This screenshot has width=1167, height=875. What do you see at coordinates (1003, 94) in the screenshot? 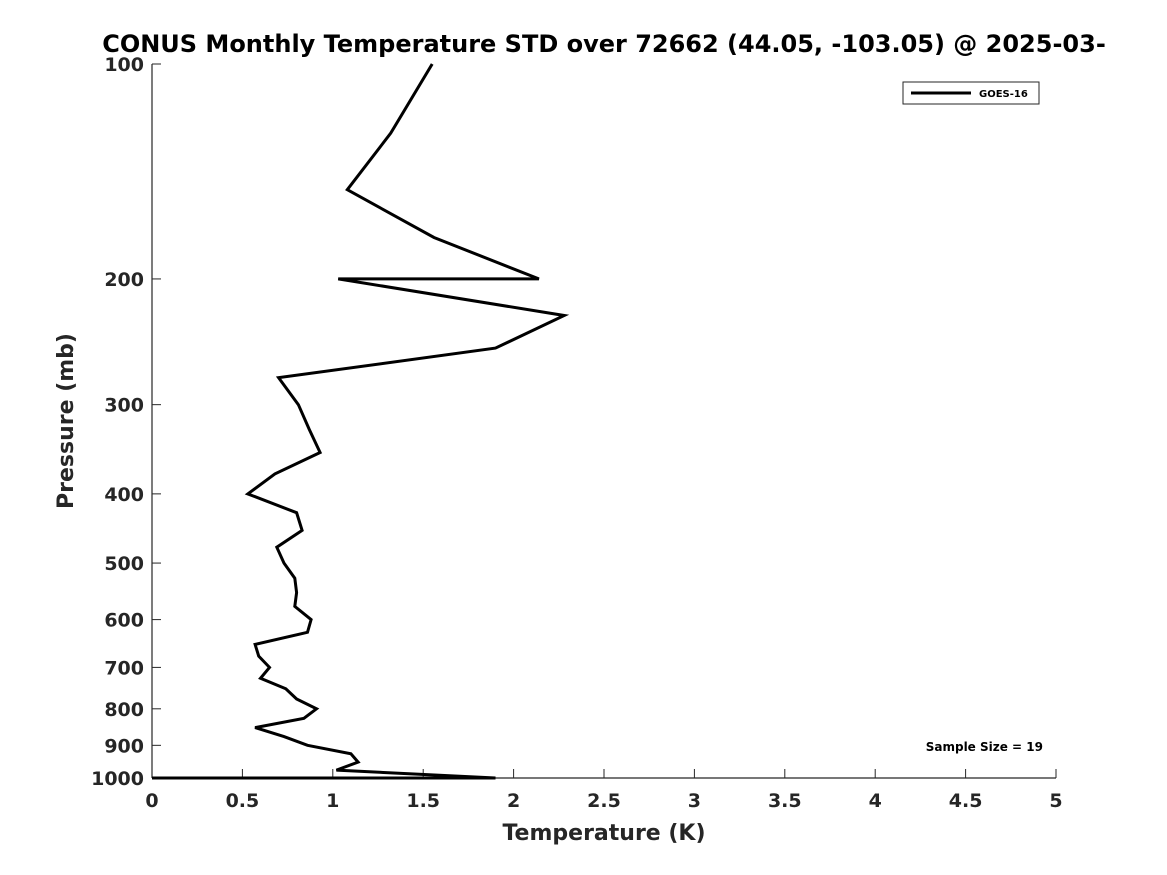
I see `legend-label: GOES-16` at bounding box center [1003, 94].